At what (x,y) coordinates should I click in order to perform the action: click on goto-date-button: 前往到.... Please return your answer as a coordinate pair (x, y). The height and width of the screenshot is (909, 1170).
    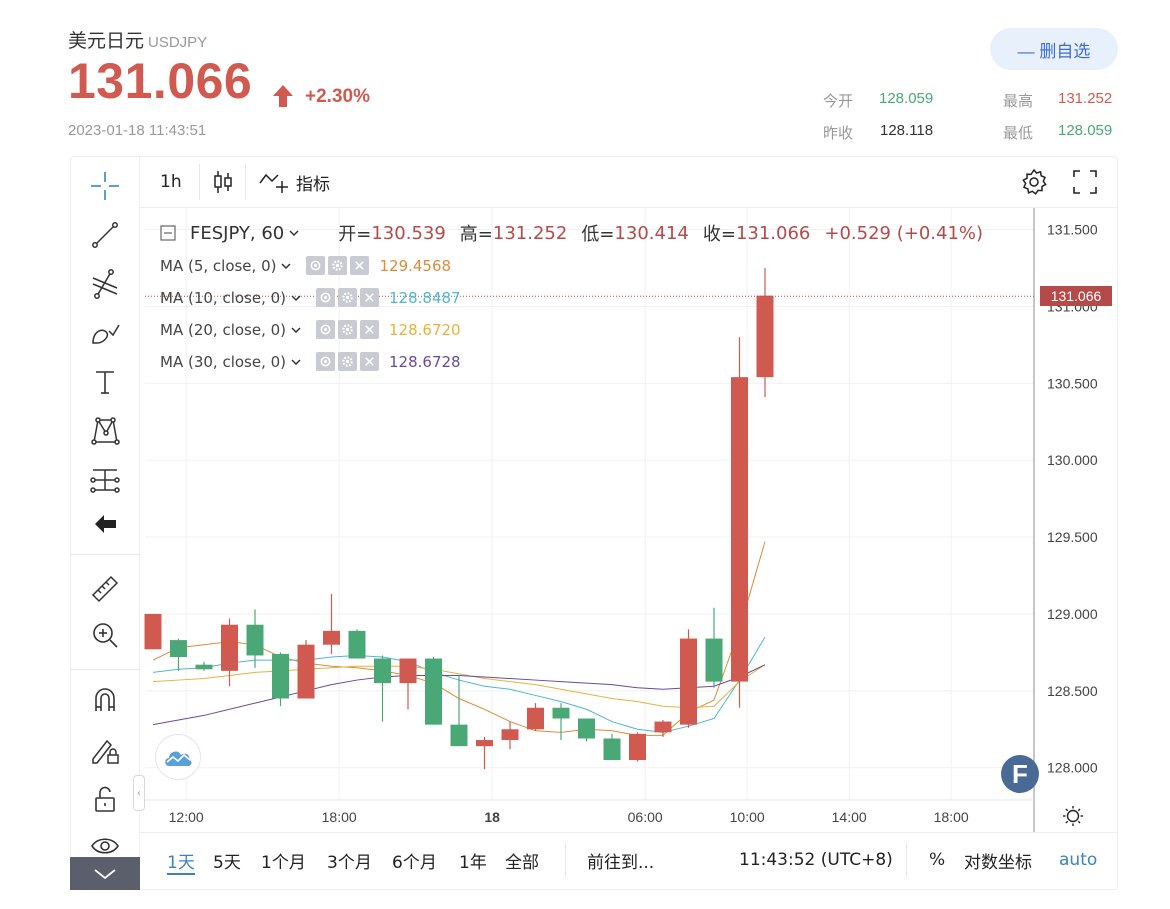
    Looking at the image, I should click on (621, 862).